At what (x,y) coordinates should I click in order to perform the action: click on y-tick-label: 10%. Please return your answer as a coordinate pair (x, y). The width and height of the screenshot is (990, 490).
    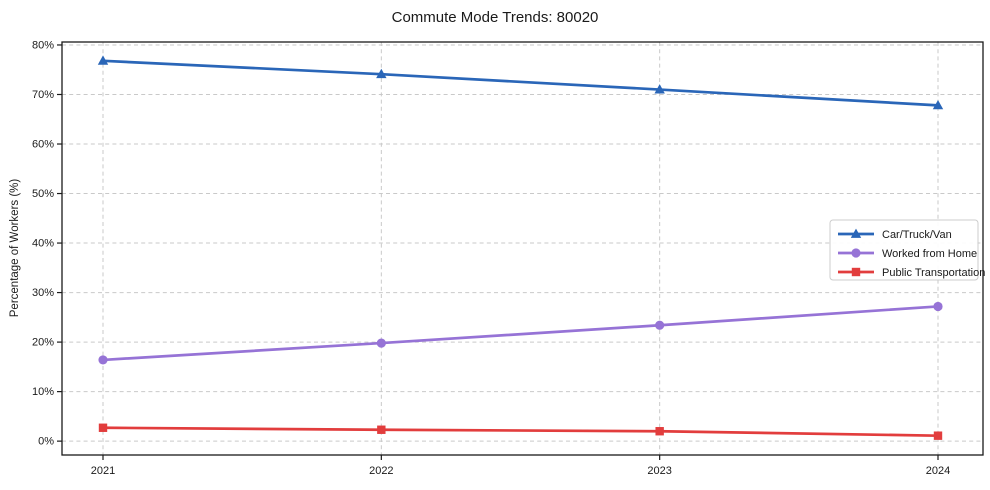
    Looking at the image, I should click on (43, 392).